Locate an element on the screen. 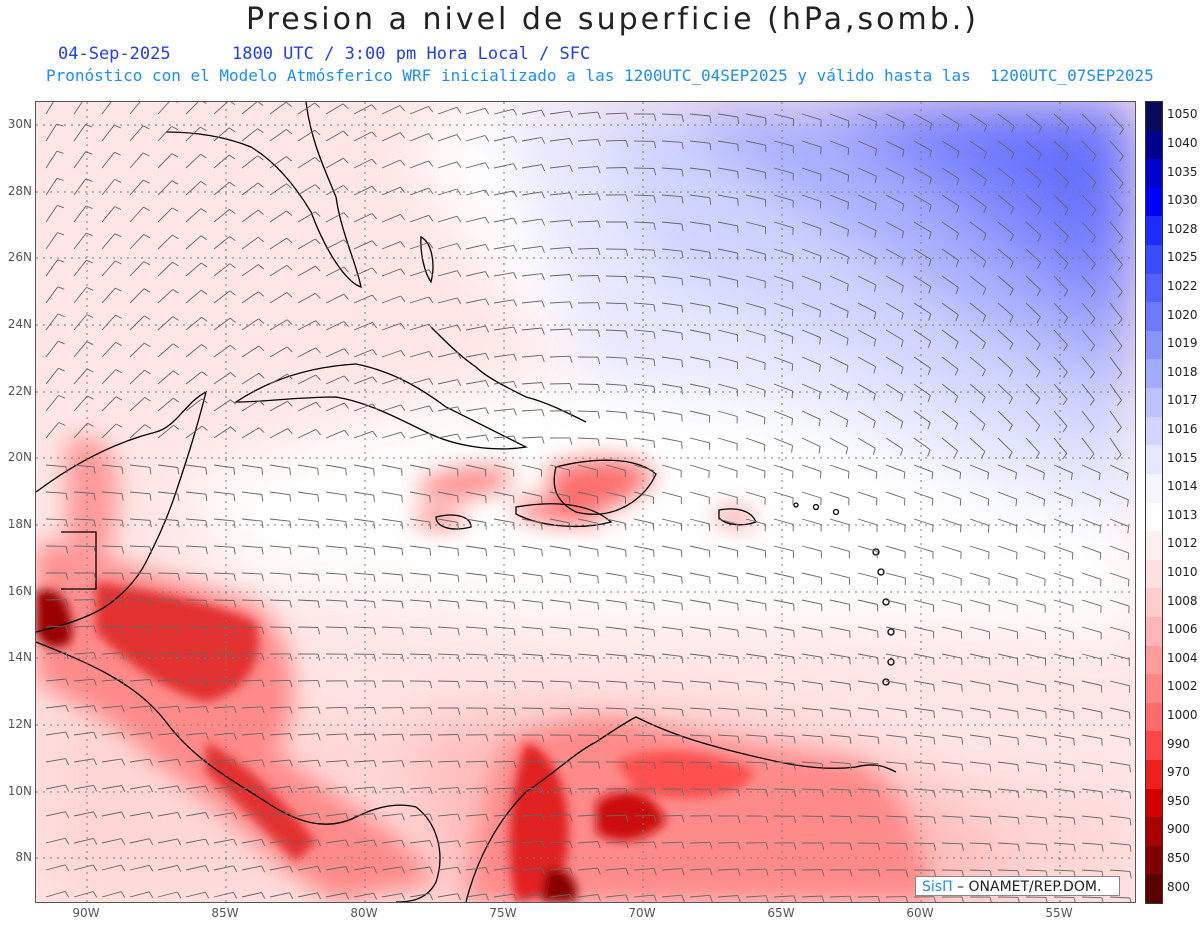 This screenshot has height=927, width=1200. lat-label: 8N is located at coordinates (23, 857).